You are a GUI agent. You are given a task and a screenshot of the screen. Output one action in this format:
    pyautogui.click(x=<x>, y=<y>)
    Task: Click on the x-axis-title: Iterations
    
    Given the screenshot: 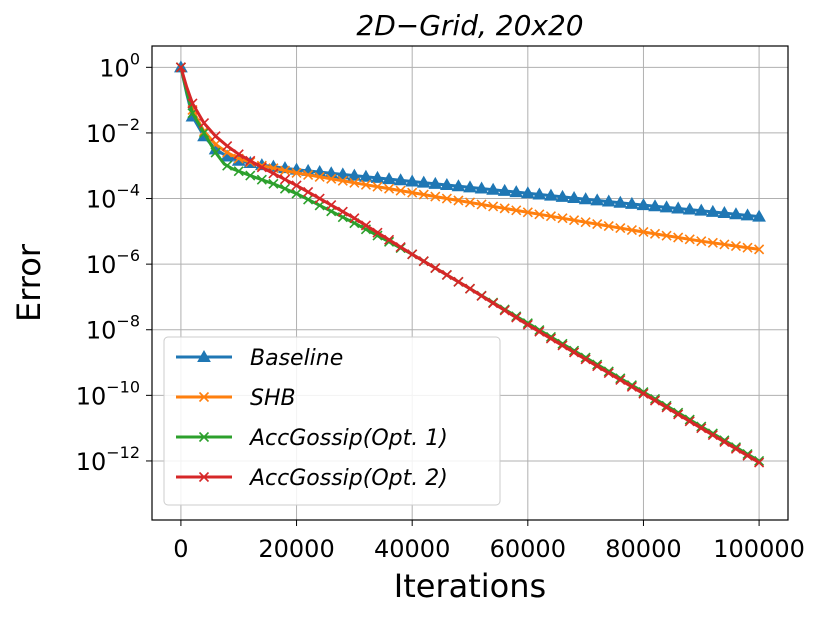 What is the action you would take?
    pyautogui.click(x=470, y=586)
    